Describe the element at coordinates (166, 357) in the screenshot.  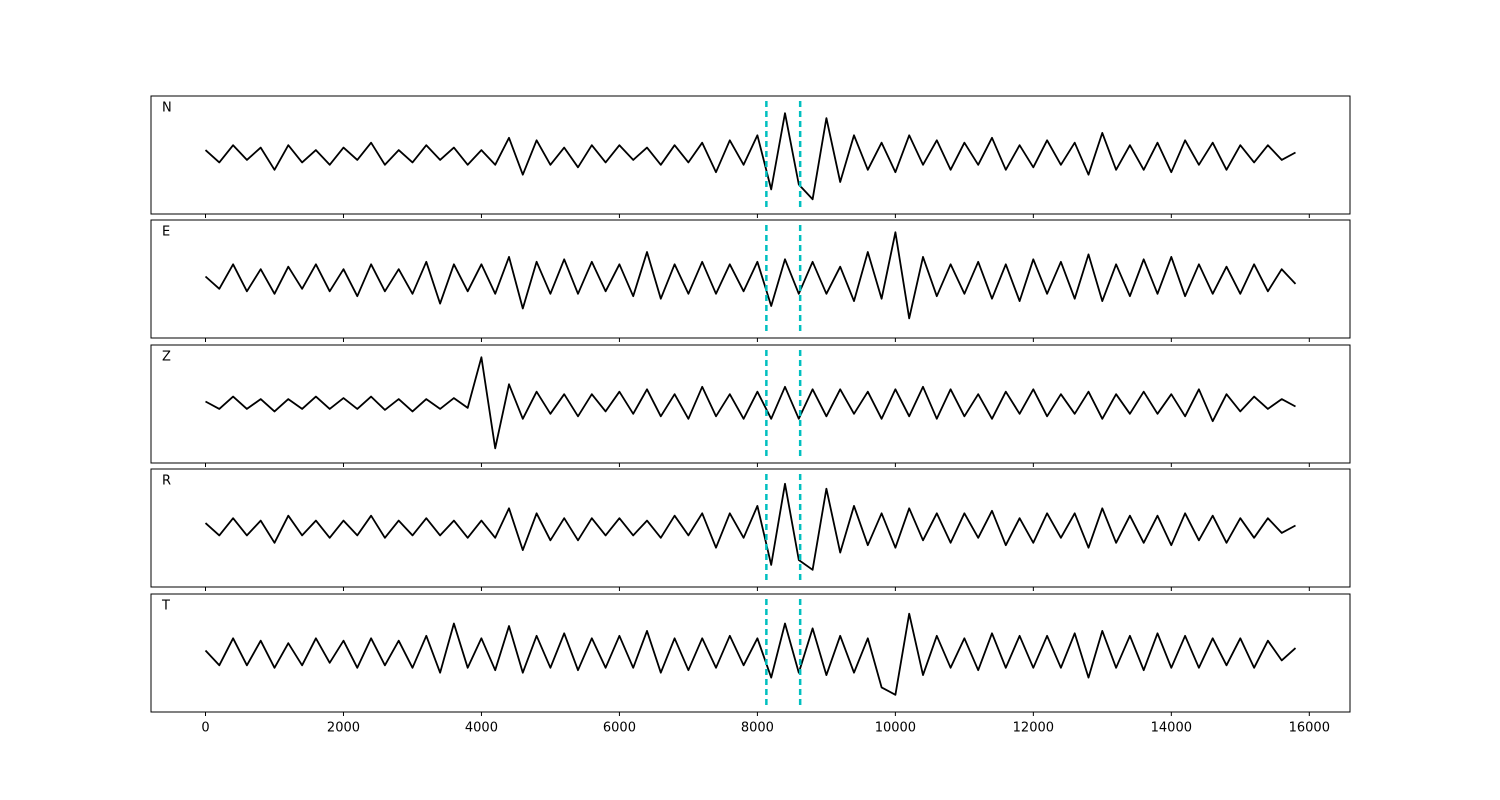
I see `panel-label: Z` at that location.